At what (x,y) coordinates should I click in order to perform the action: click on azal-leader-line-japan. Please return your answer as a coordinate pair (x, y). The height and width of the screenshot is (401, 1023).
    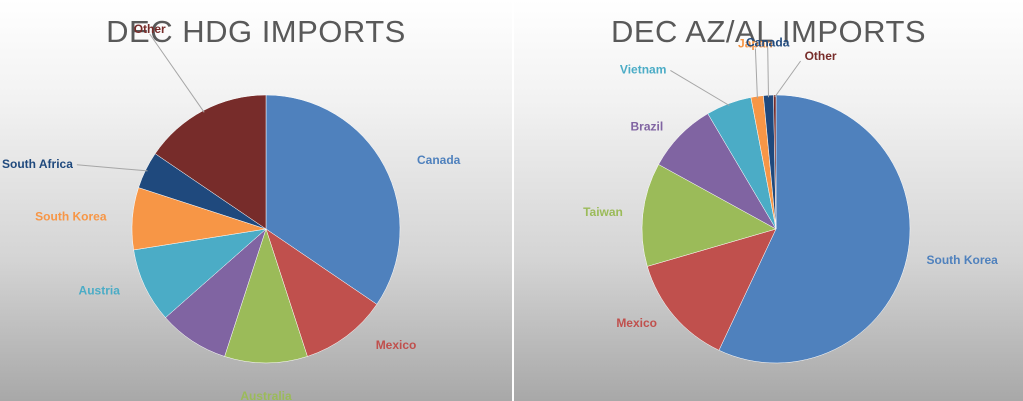
    Looking at the image, I should click on (756, 73).